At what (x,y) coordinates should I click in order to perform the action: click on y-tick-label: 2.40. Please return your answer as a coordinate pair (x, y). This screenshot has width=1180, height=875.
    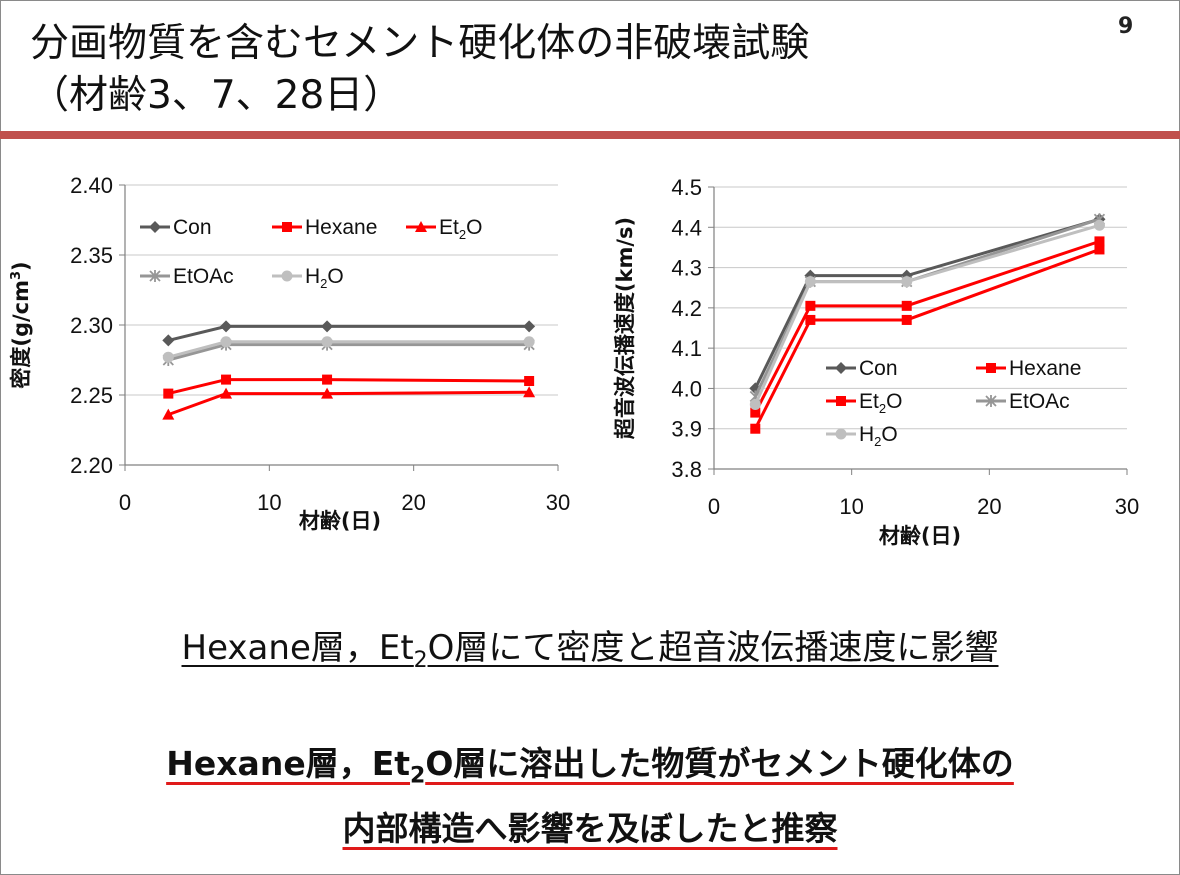
    Looking at the image, I should click on (91, 185).